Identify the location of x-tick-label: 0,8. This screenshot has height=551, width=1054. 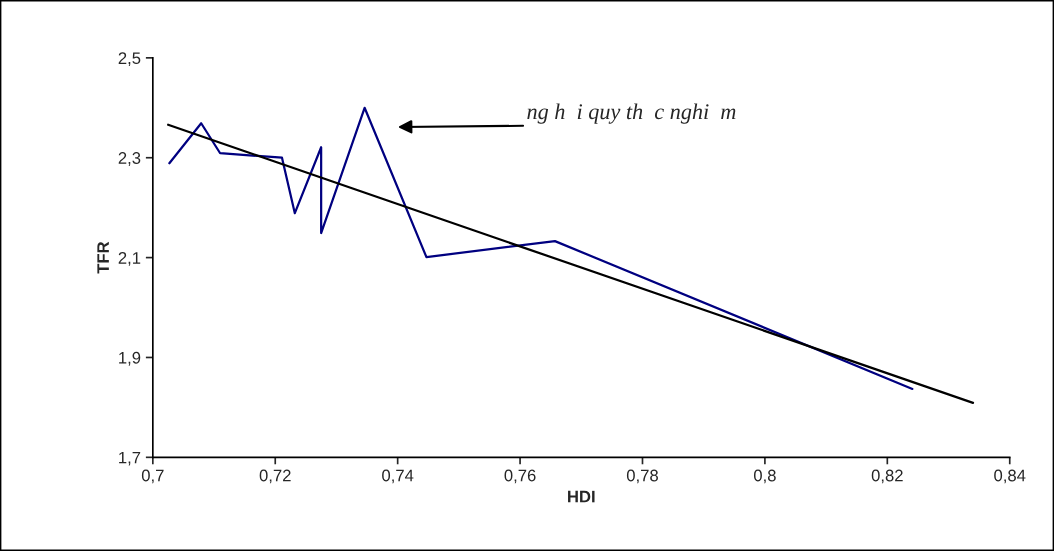
(764, 476).